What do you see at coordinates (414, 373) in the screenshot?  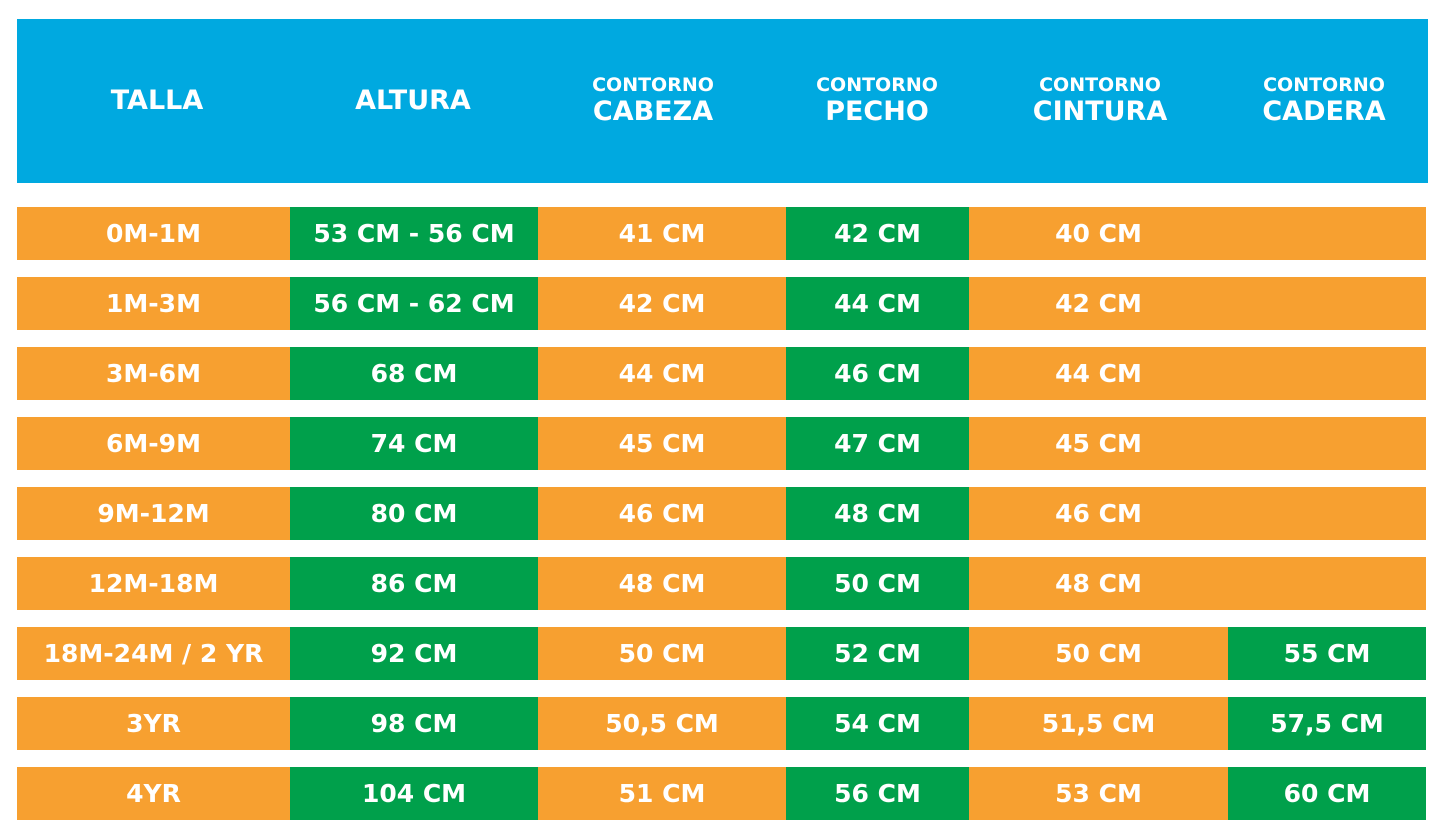 I see `table-cell: 68 CM` at bounding box center [414, 373].